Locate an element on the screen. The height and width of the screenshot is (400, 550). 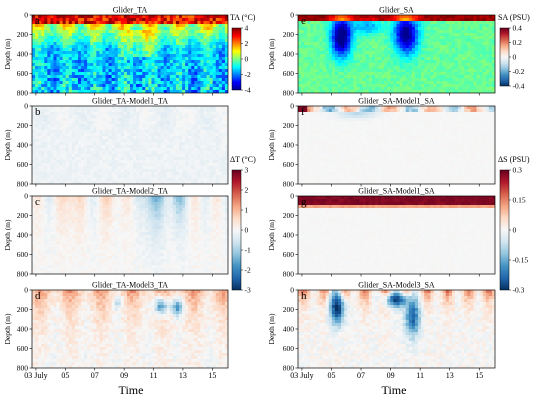
heatmap-b is located at coordinates (130, 145).